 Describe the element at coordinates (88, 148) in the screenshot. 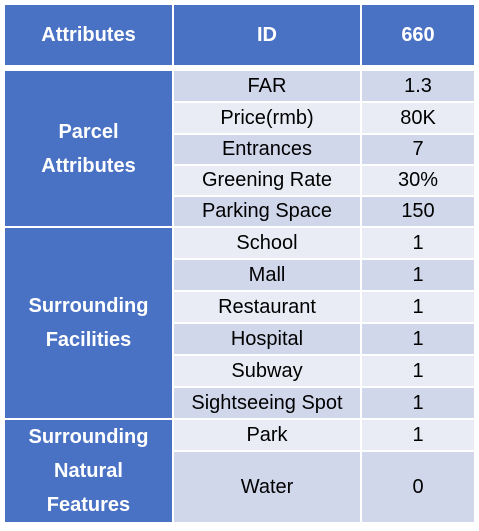

I see `group-label-parcel-attributes: Parcel Attributes` at that location.